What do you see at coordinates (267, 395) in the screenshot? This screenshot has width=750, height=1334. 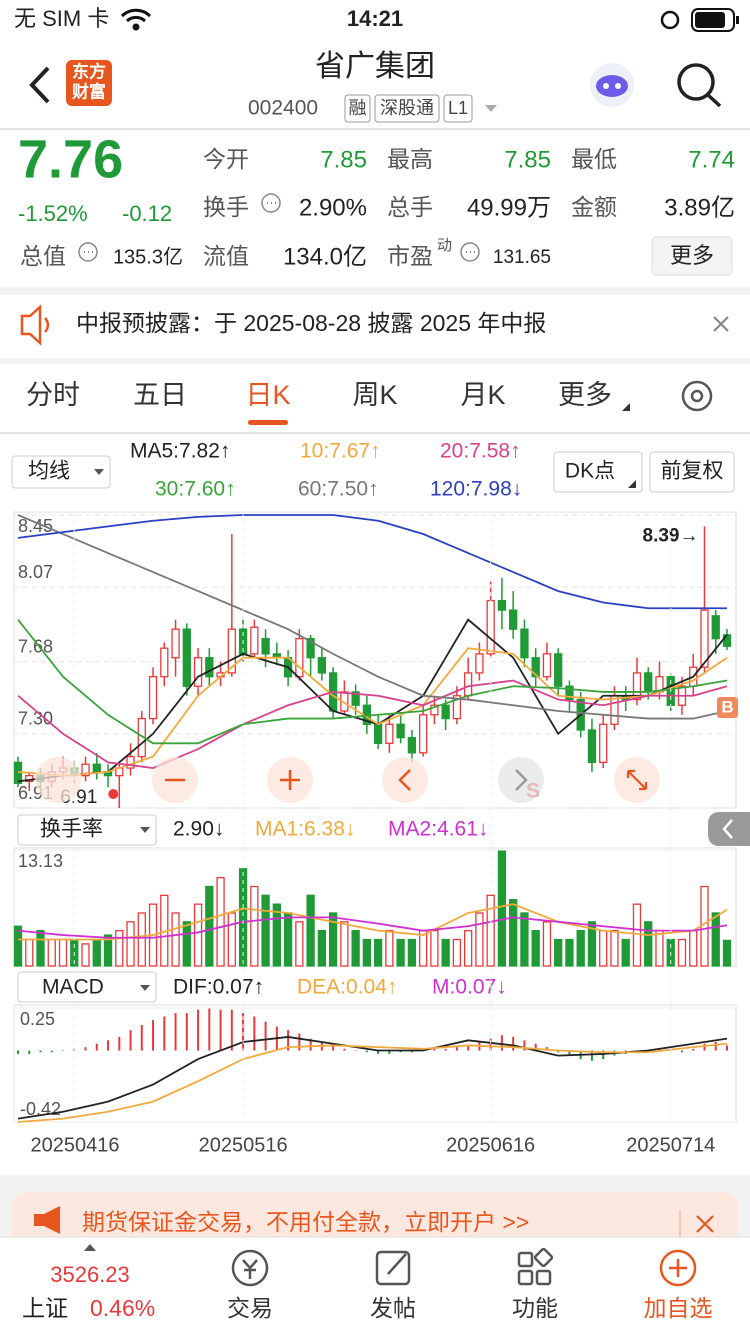 I see `tab: 日K` at bounding box center [267, 395].